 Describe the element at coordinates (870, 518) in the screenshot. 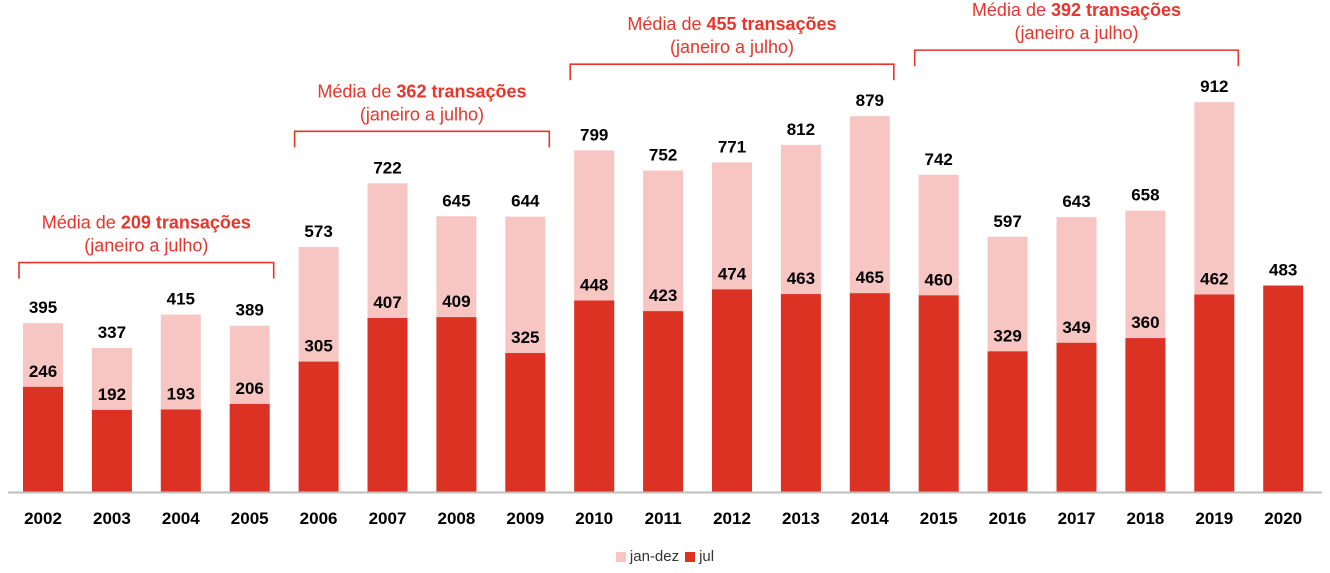

I see `x-tick-label-2014: 2014` at that location.